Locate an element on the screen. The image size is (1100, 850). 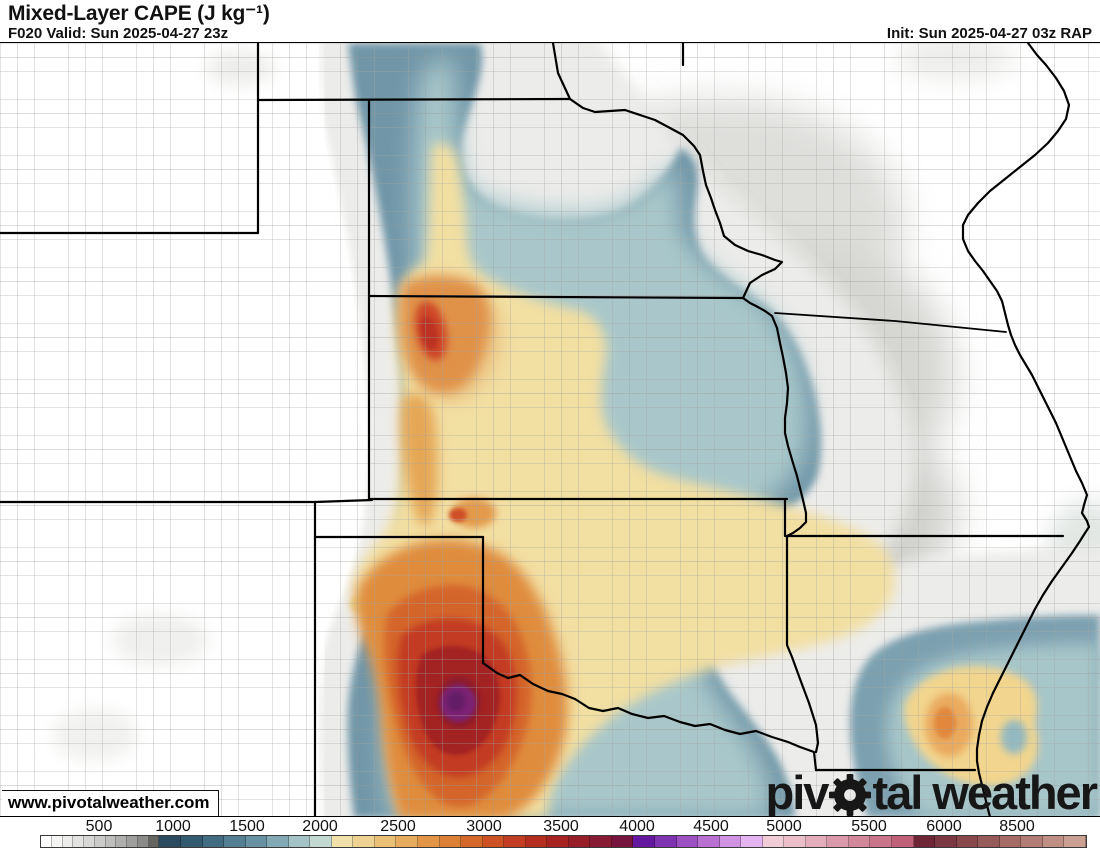
colorbar-tick-label: 1000 is located at coordinates (173, 826).